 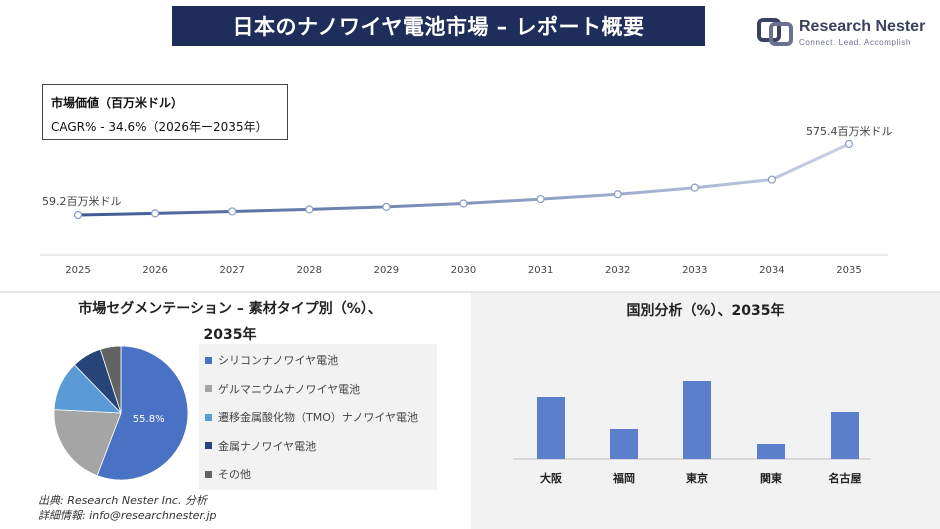 I want to click on x-tick-label: 2033, so click(x=694, y=270).